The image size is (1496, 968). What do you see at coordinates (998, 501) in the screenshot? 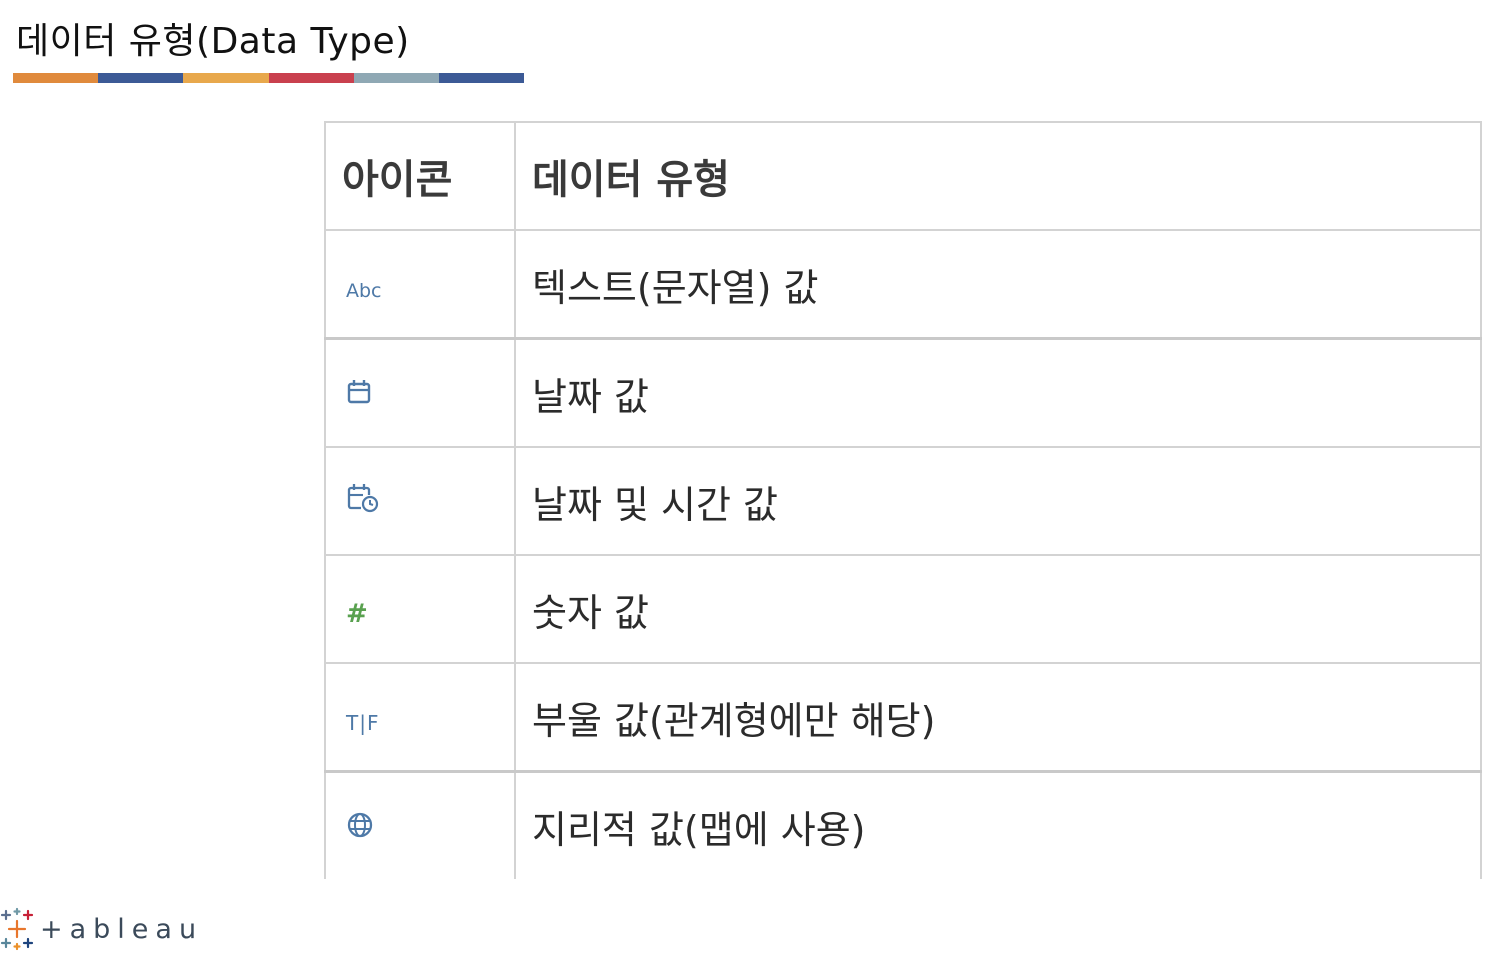
I see `data-type-label: 날짜 및 시간 값` at bounding box center [998, 501].